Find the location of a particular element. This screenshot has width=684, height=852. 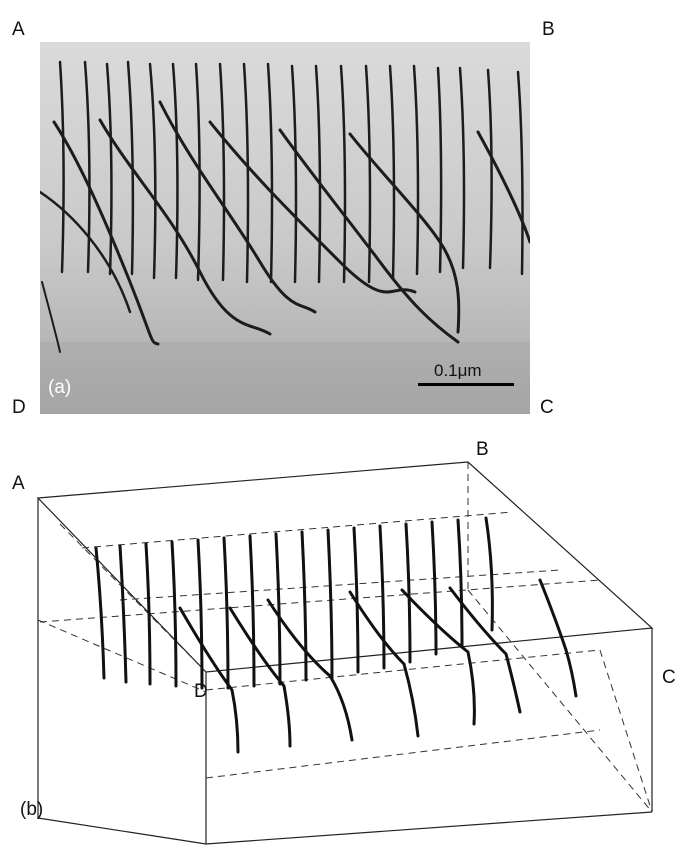

panel-label-a: (a) is located at coordinates (60, 387).